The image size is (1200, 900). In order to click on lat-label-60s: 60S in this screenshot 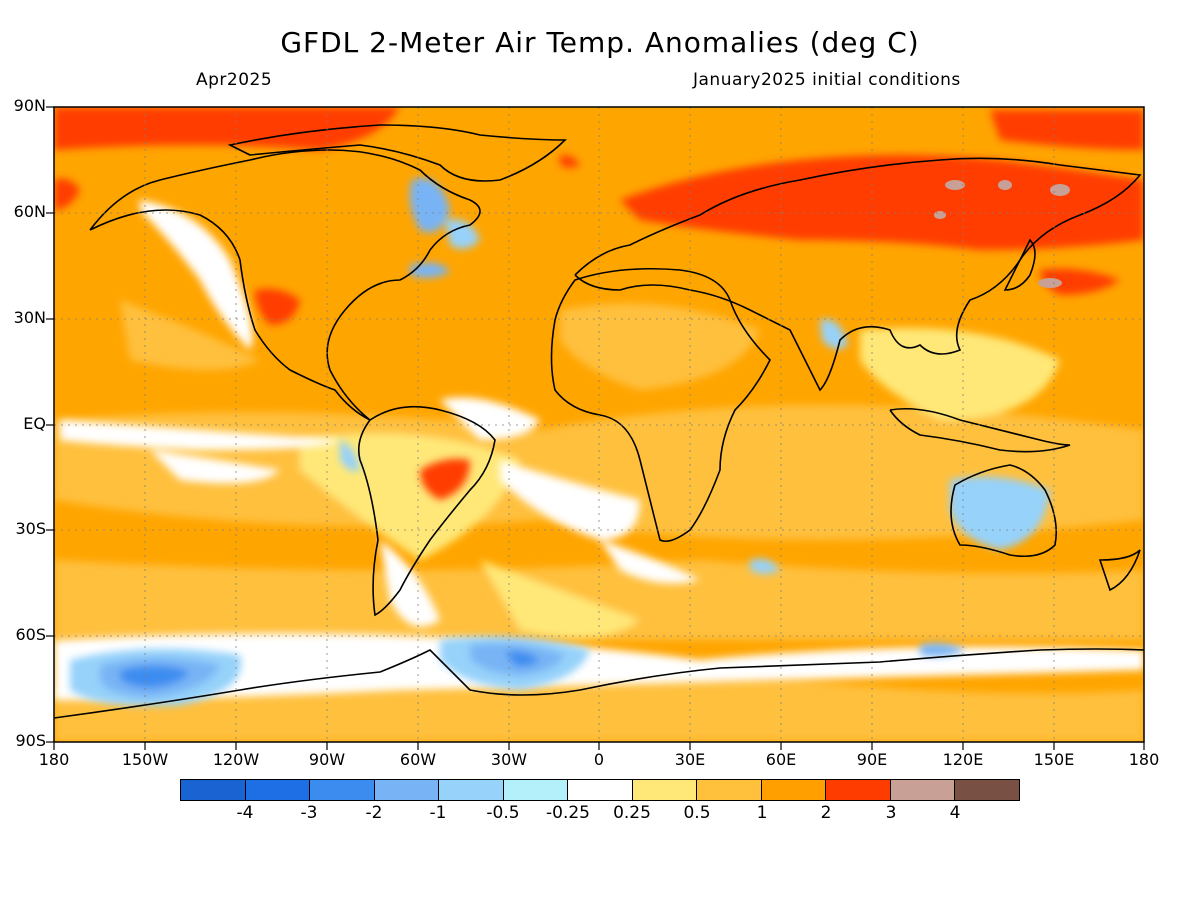, I will do `click(30, 634)`.